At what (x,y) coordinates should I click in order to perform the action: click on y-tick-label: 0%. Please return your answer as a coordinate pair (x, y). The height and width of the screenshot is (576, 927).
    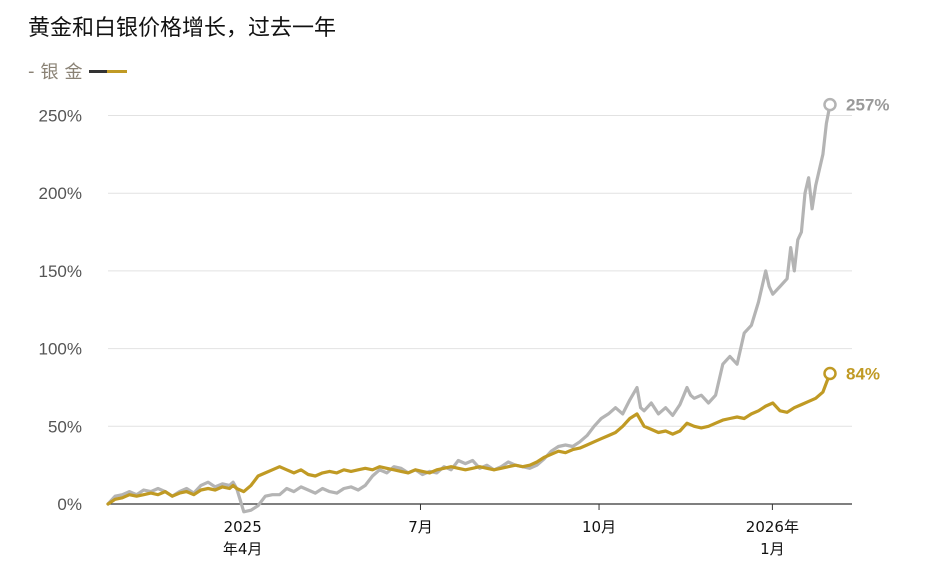
    Looking at the image, I should click on (69, 504).